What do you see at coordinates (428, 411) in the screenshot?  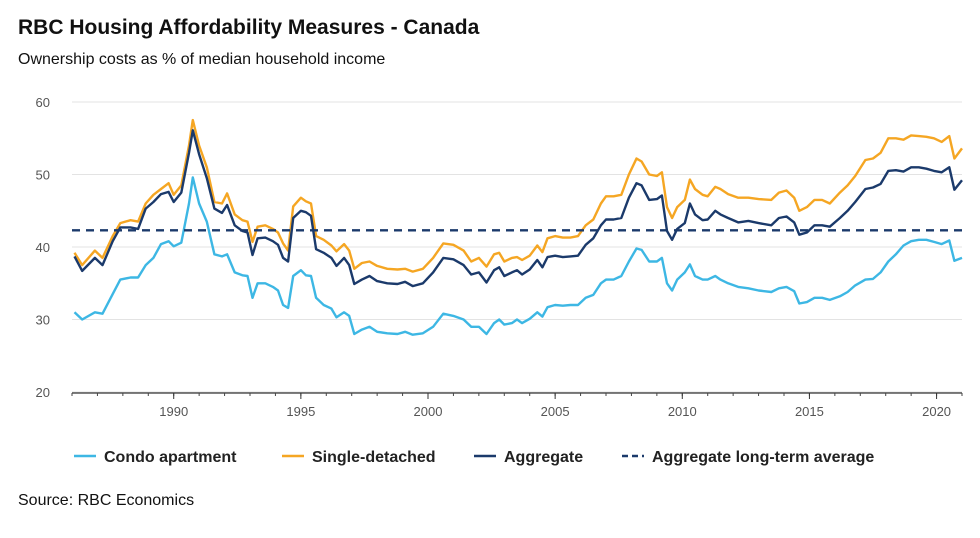 I see `x-tick-label: 2000` at bounding box center [428, 411].